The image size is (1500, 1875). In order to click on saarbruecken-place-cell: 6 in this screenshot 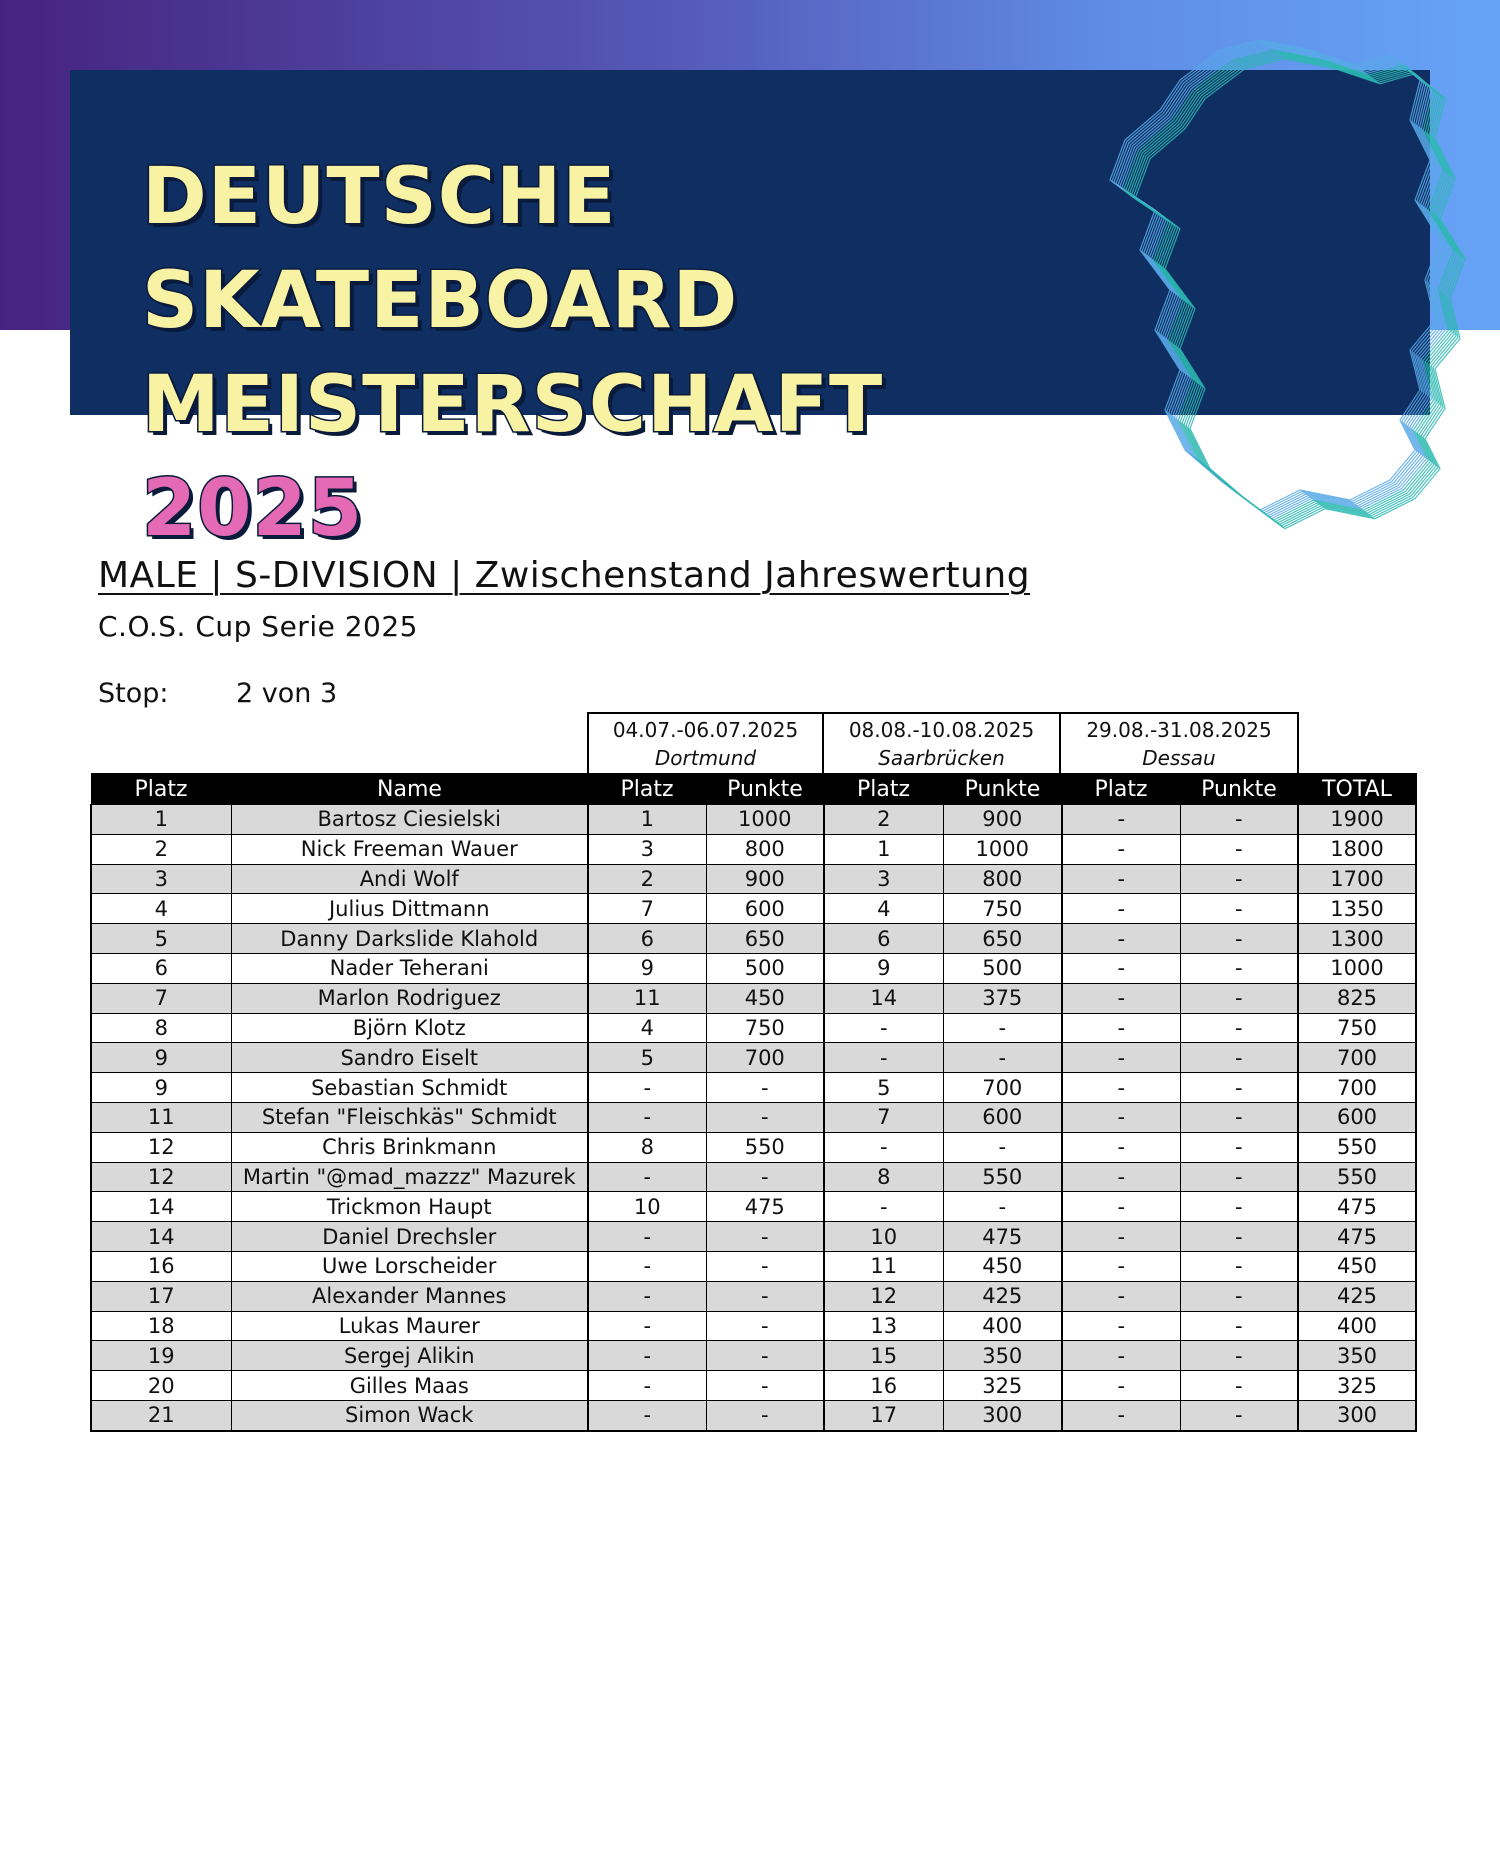, I will do `click(883, 938)`.